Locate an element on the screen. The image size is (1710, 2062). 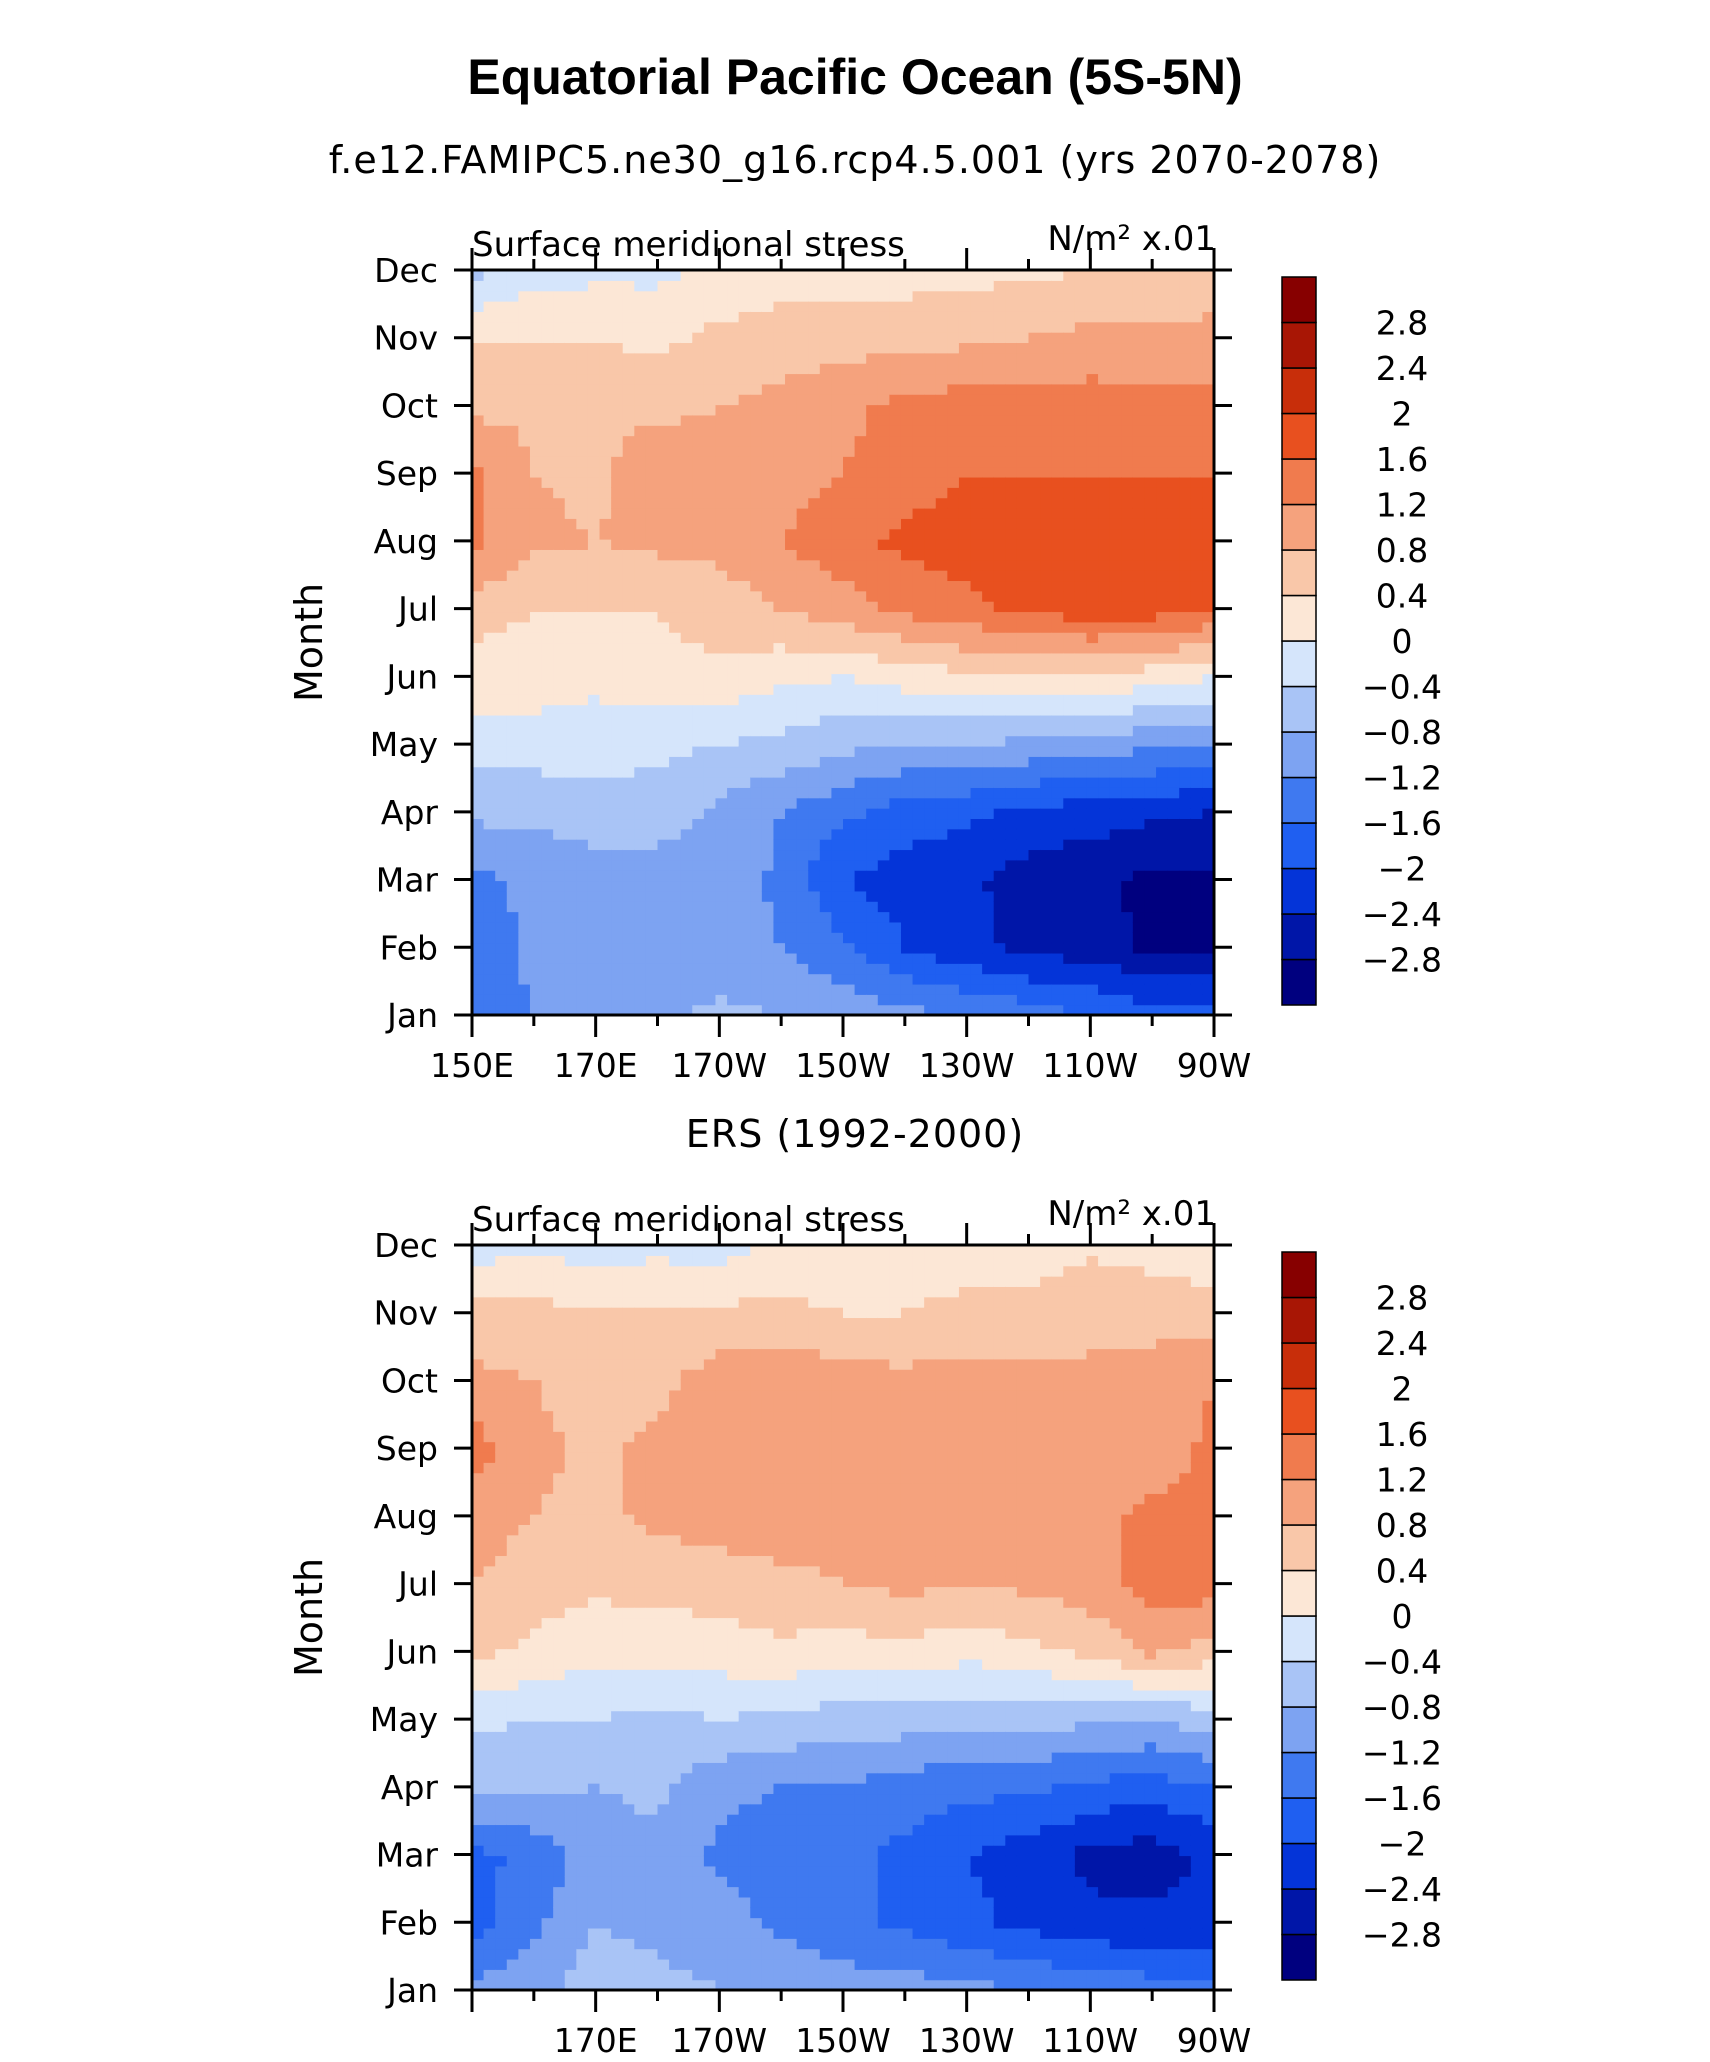
colorbar-label: −2 is located at coordinates (1402, 869).